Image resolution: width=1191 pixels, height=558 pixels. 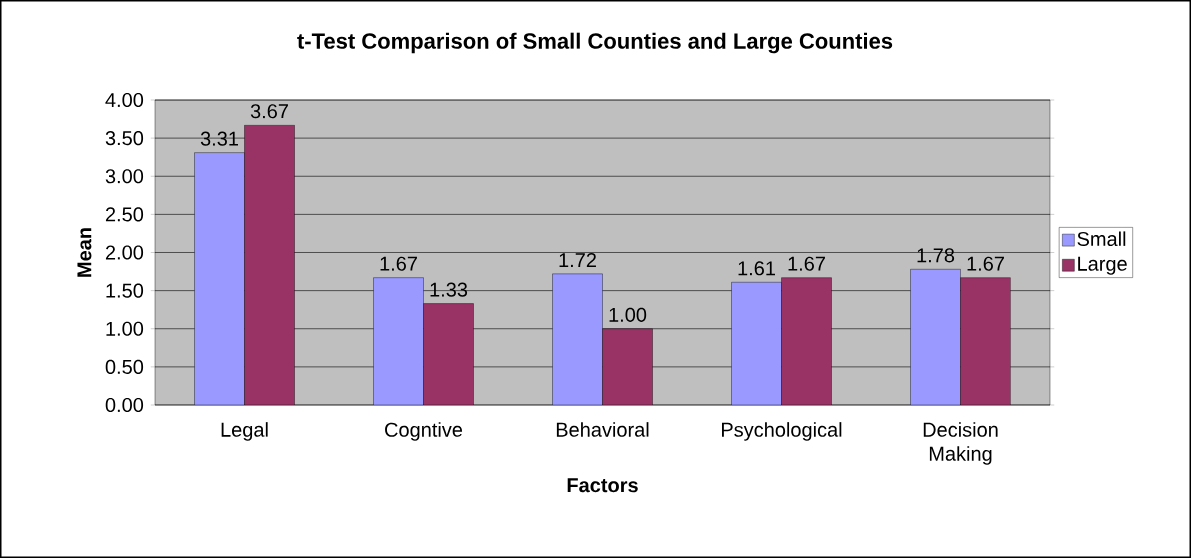 What do you see at coordinates (1101, 239) in the screenshot?
I see `legend-label: Small` at bounding box center [1101, 239].